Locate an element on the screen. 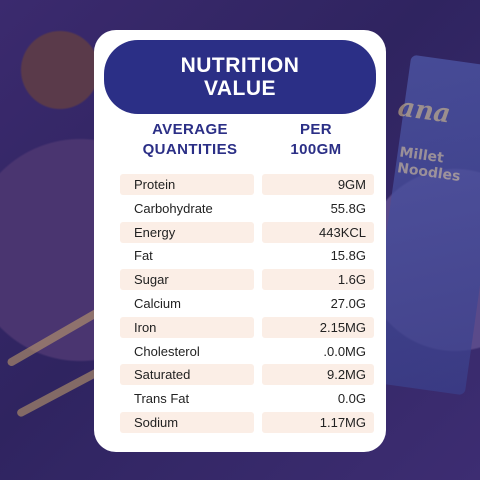  nutrient-name: Energy is located at coordinates (187, 232).